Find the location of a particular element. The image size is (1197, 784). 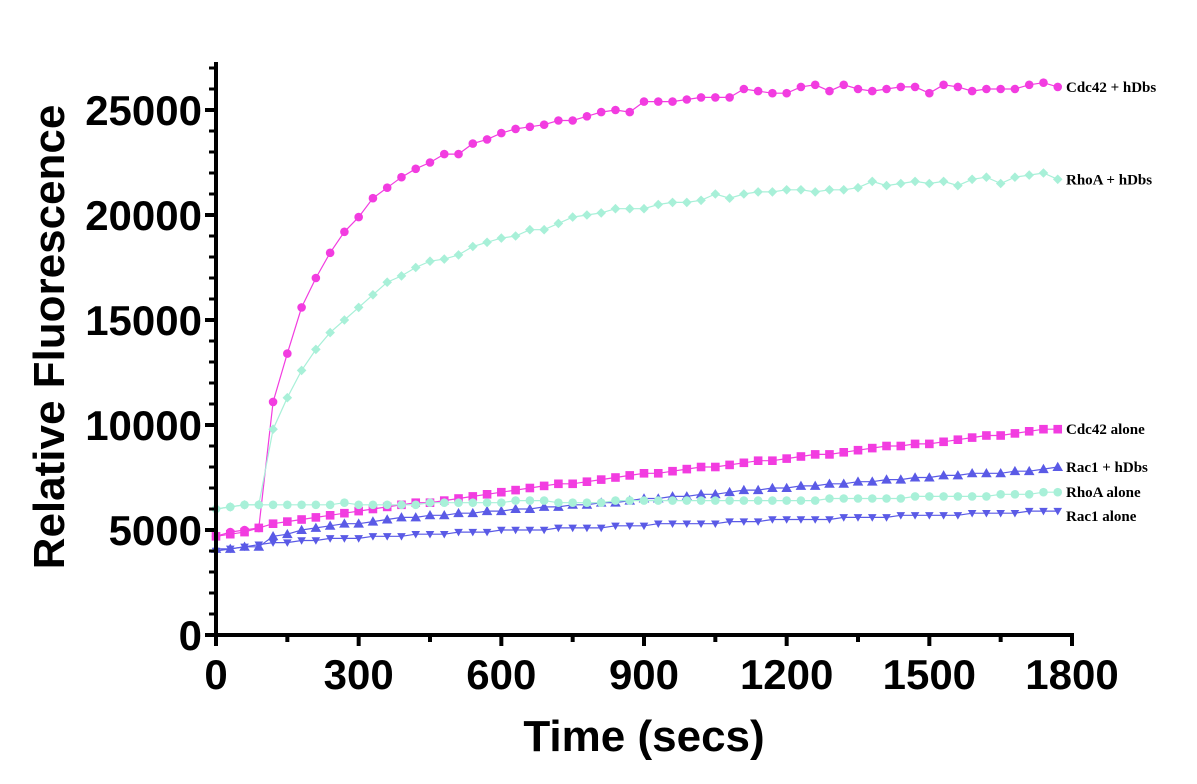

x-axis-title: Time (secs) is located at coordinates (643, 736).